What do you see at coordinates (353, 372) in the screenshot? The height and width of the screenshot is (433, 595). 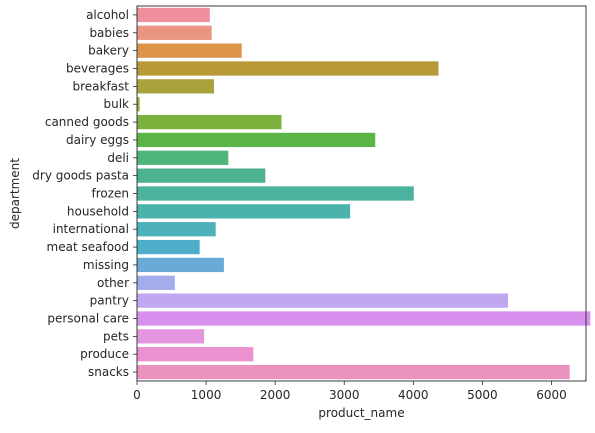 I see `bar-snacks` at bounding box center [353, 372].